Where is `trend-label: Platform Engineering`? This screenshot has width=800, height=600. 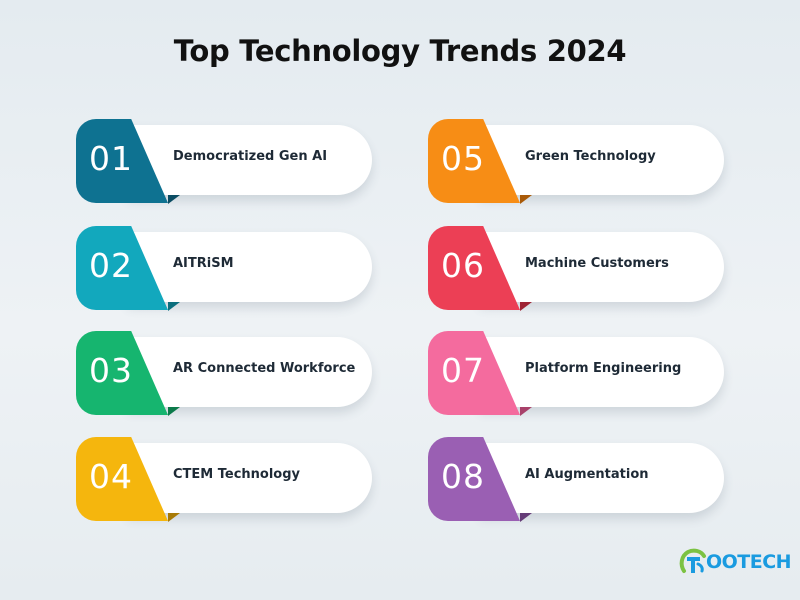
trend-label: Platform Engineering is located at coordinates (603, 368).